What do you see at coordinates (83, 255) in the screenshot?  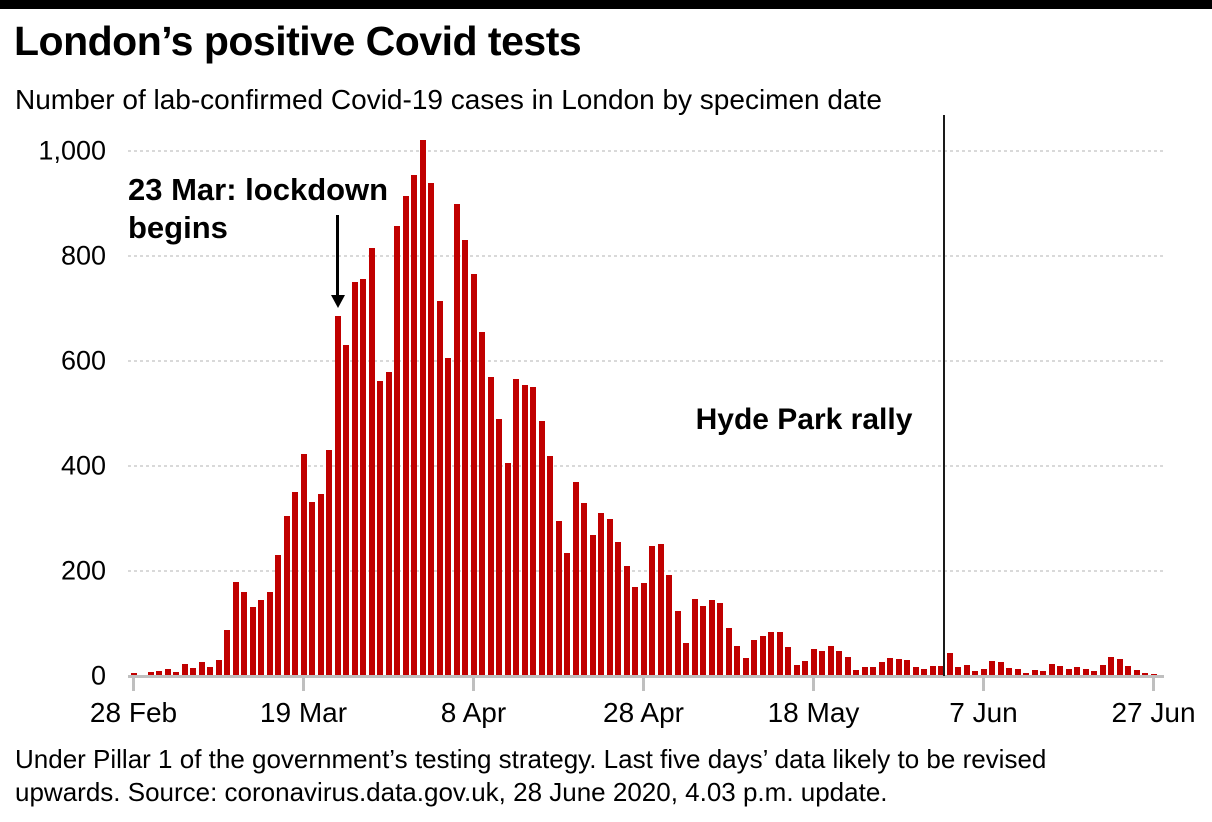 I see `y-tick-label-800: 800` at bounding box center [83, 255].